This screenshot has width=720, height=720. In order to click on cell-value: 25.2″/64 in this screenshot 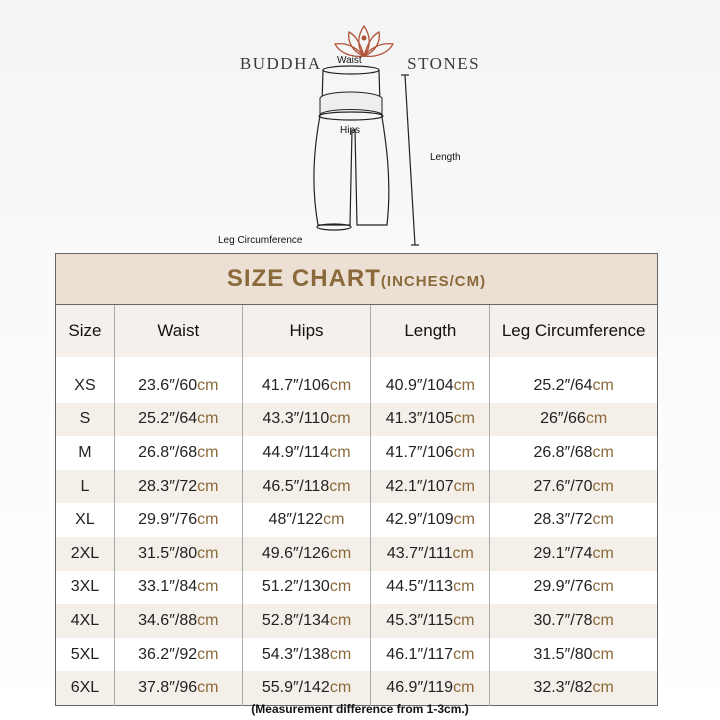, I will do `click(563, 385)`.